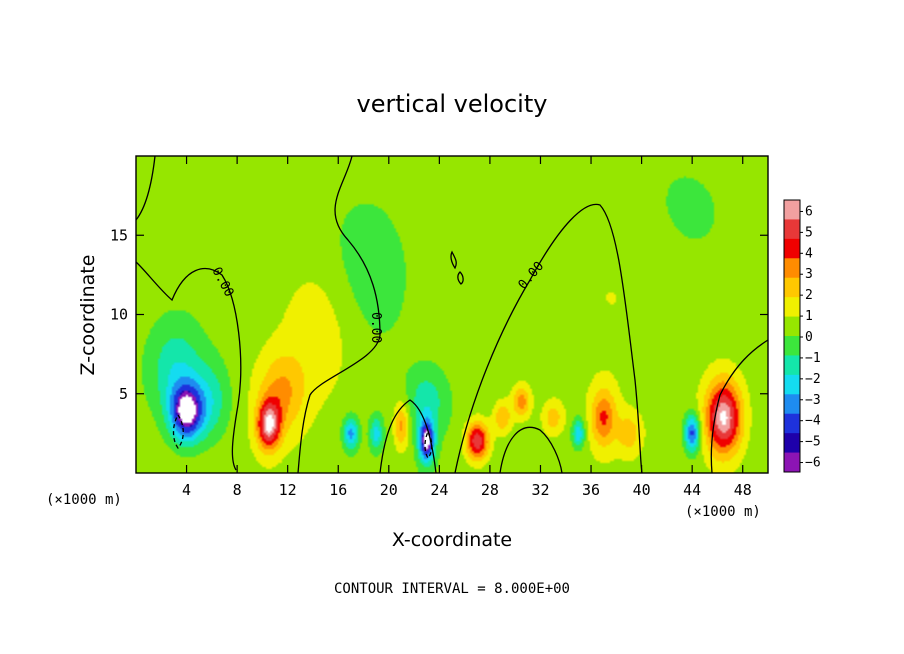 The width and height of the screenshot is (904, 654). What do you see at coordinates (813, 400) in the screenshot?
I see `colorbar-label: −3` at bounding box center [813, 400].